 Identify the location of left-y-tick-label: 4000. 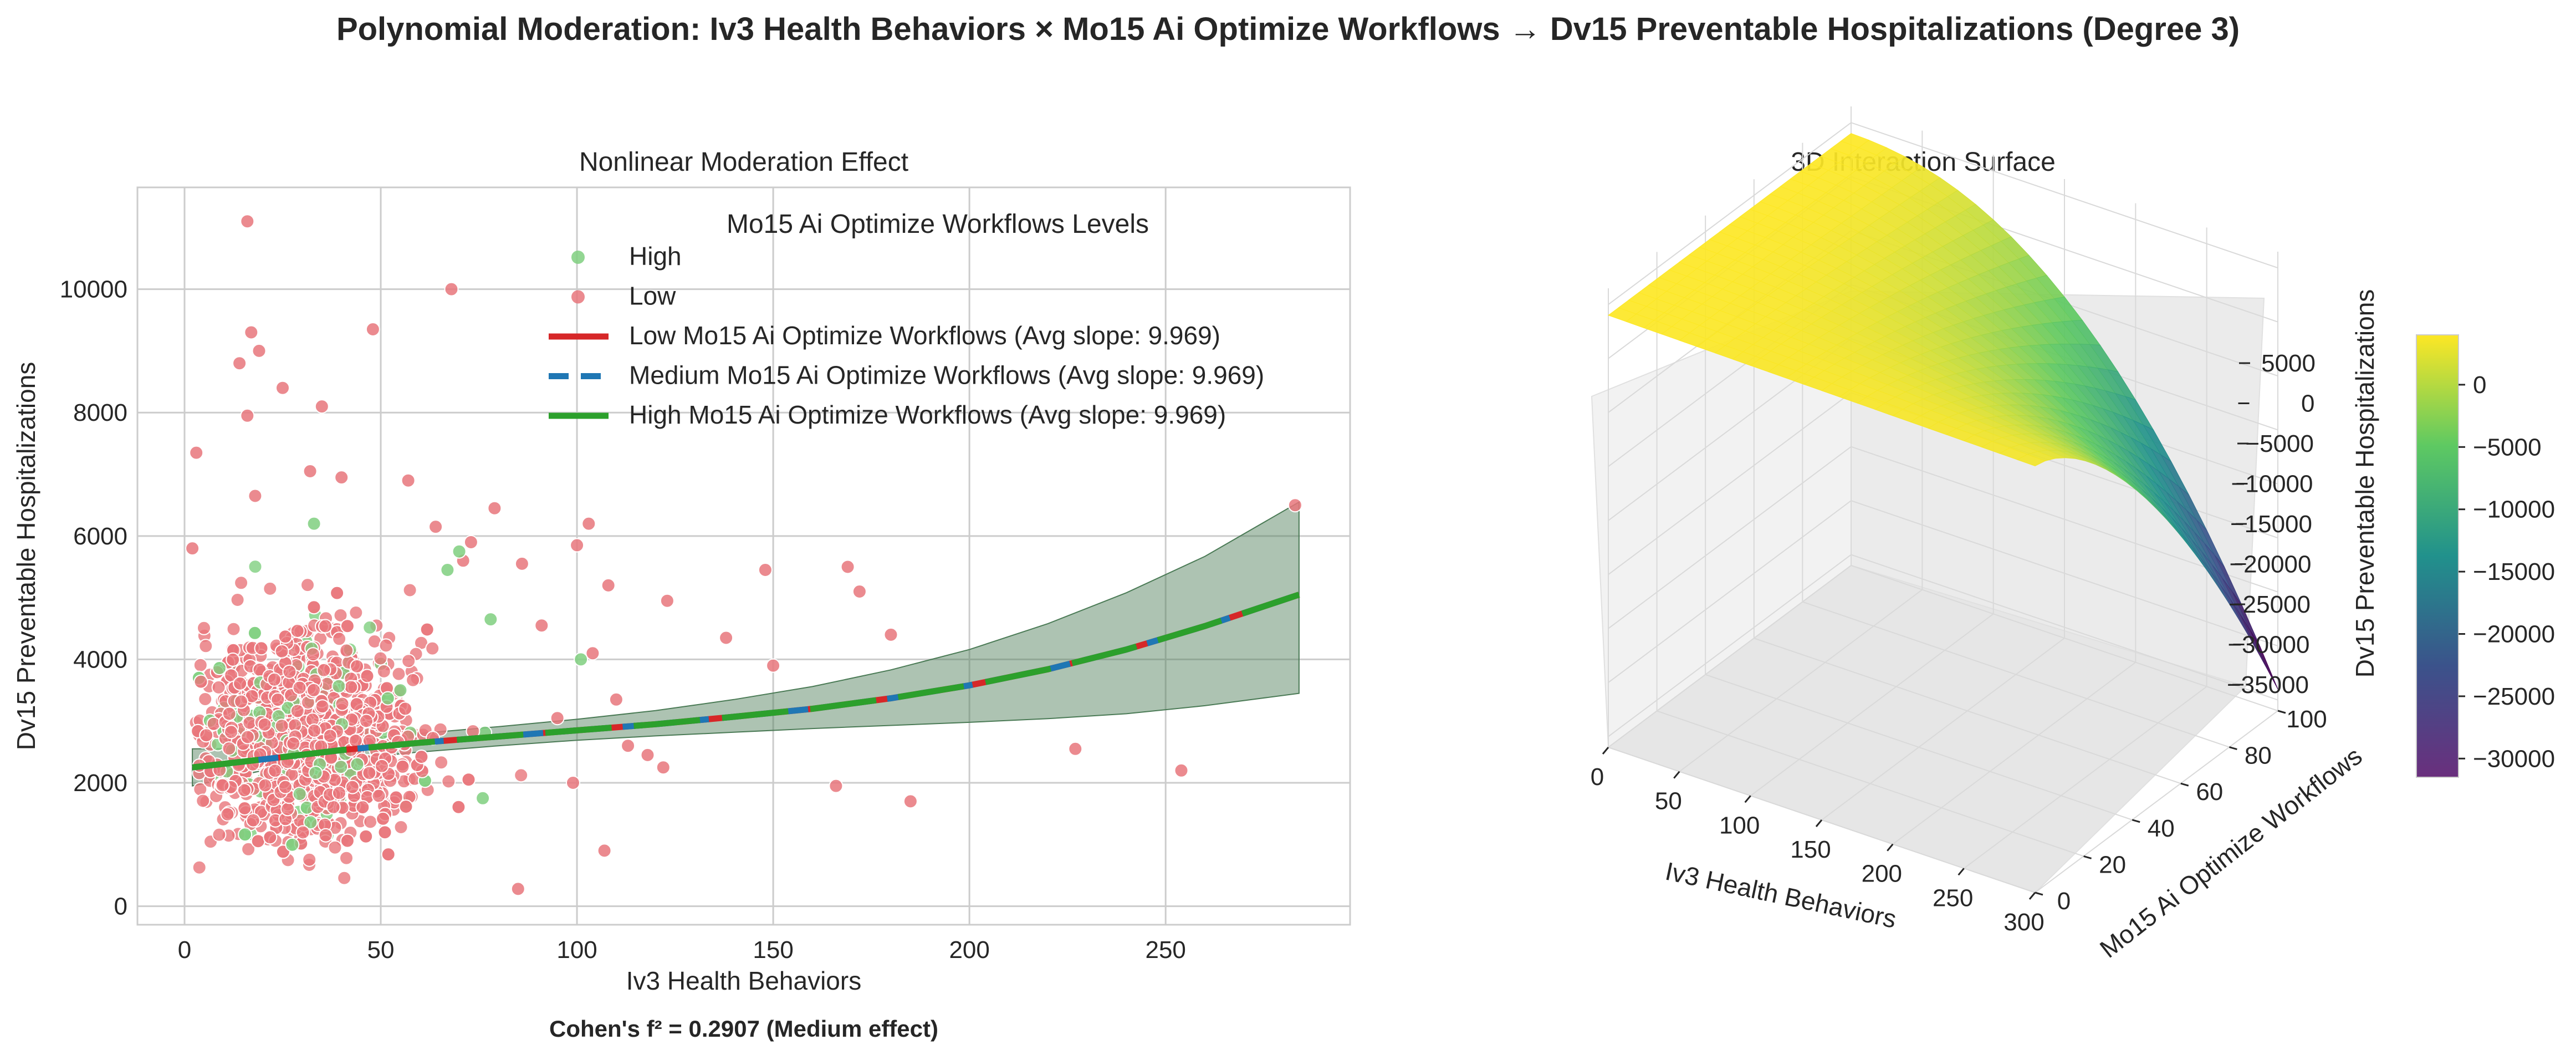
(100, 659).